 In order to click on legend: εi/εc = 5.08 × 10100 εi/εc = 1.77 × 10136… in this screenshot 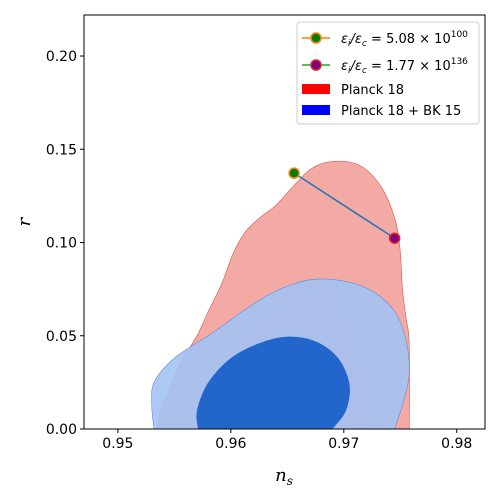, I will do `click(388, 73)`.